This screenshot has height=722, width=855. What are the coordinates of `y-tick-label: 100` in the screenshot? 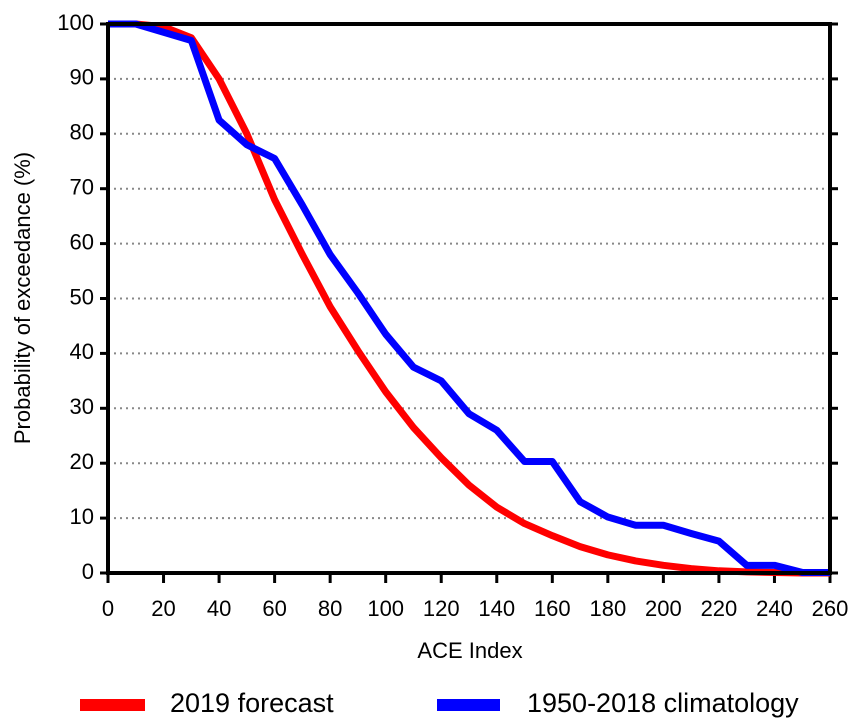 It's located at (75, 22).